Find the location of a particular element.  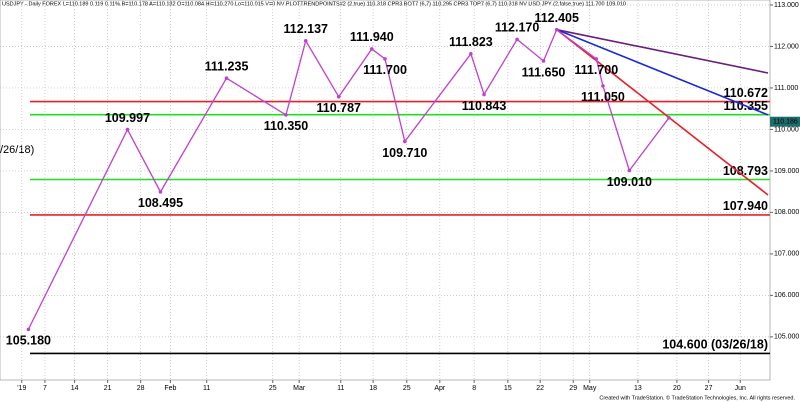

swing-label: 109.710 is located at coordinates (404, 153).